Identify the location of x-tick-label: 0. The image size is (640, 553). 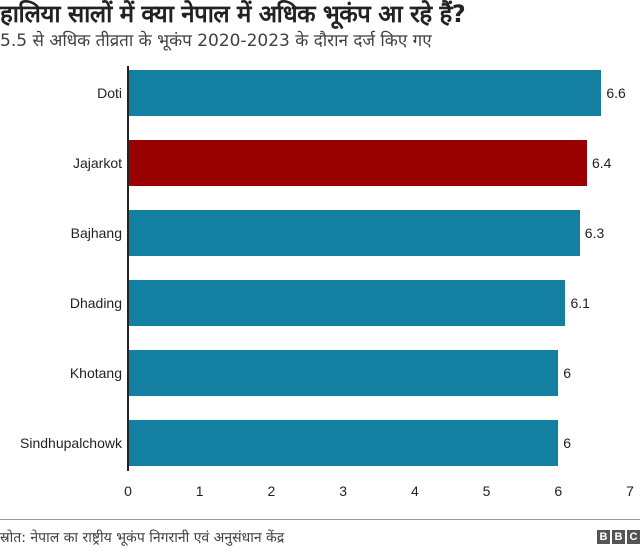
(128, 491).